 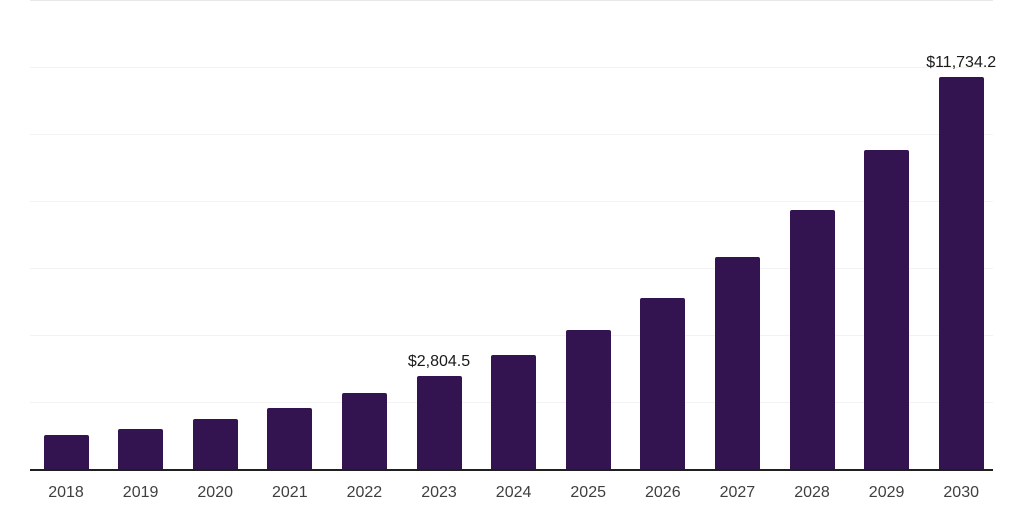 I want to click on value-label-2023: $2,804.5, so click(x=439, y=362).